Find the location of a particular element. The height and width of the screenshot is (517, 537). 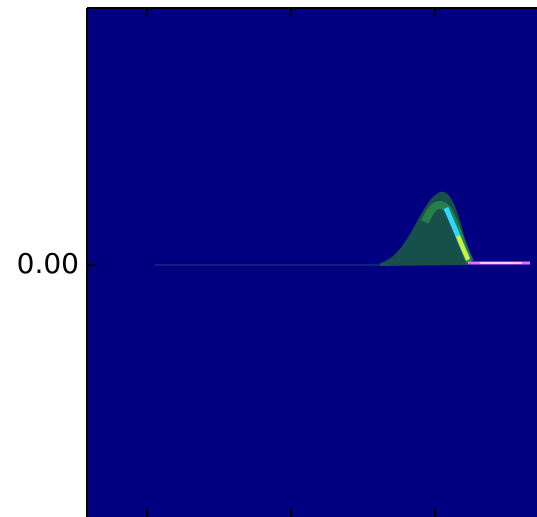

peak-trace is located at coordinates (463, 248).